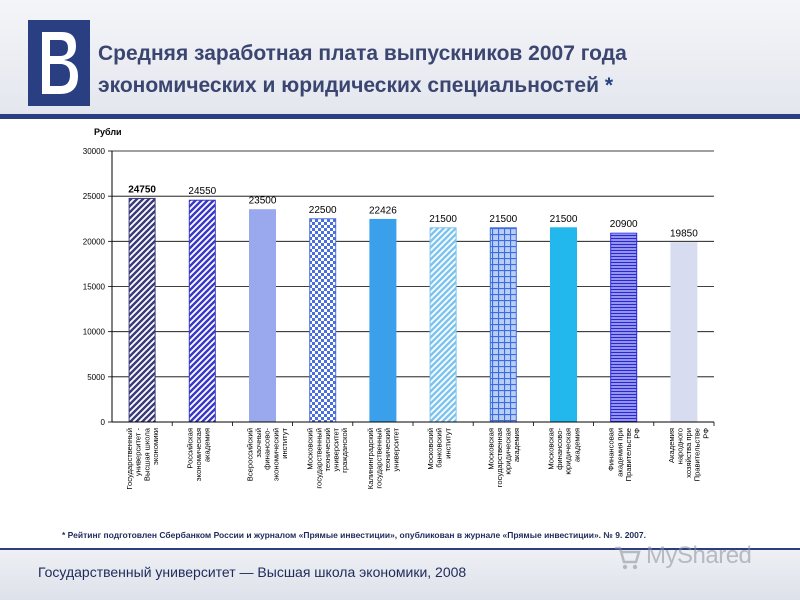 Image resolution: width=800 pixels, height=600 pixels. I want to click on x-tick-label-line: экономическая, so click(198, 454).